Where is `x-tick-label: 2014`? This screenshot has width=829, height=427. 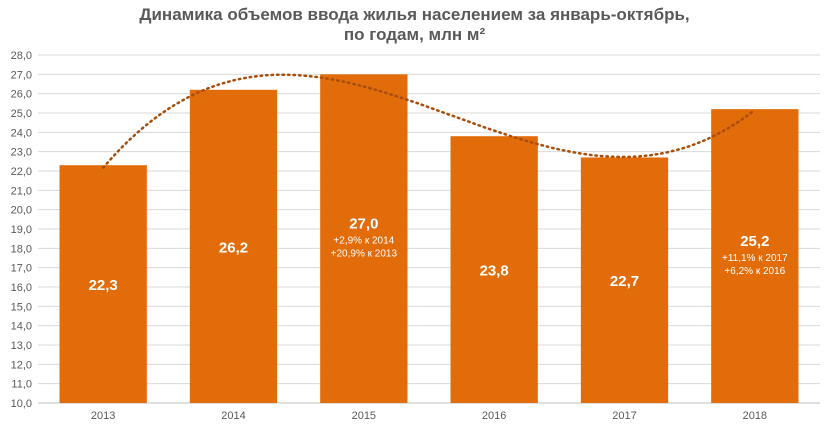 x-tick-label: 2014 is located at coordinates (233, 416).